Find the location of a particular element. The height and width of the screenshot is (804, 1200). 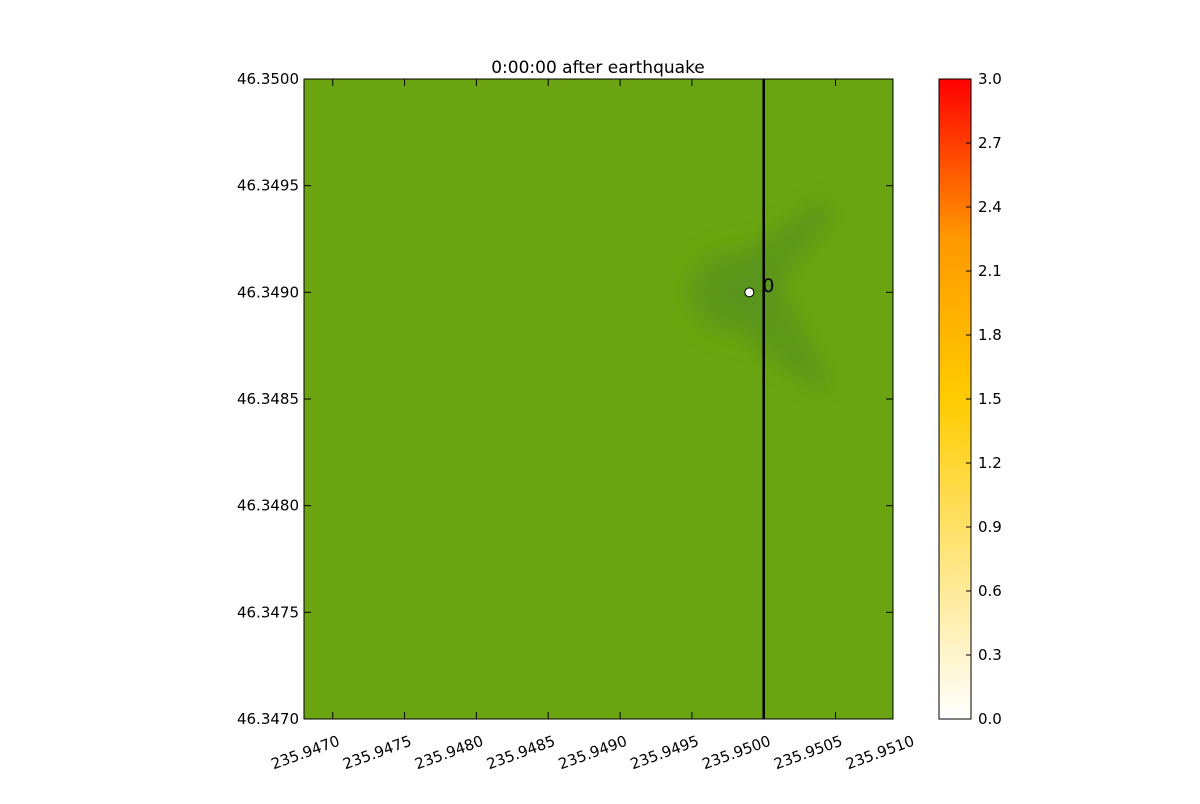

x-tick-label: 235.9475 is located at coordinates (377, 752).